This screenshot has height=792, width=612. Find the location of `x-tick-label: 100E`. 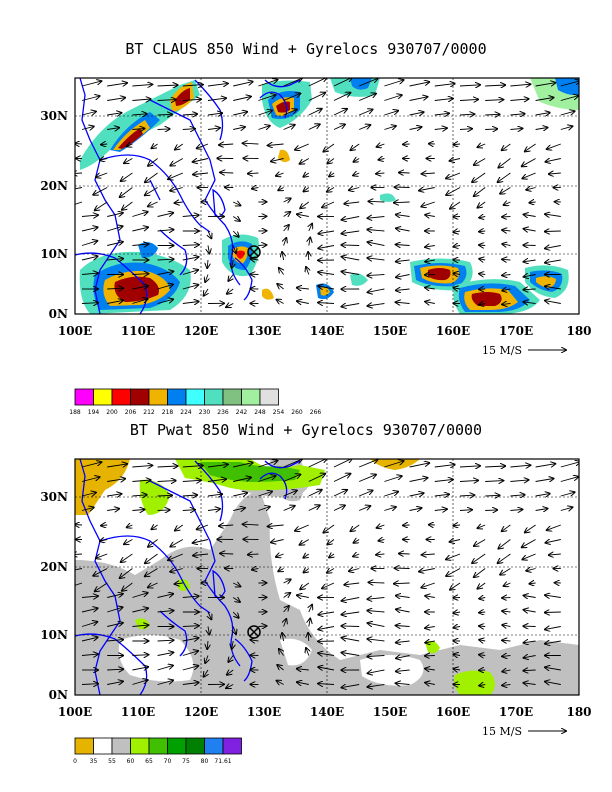

x-tick-label: 100E is located at coordinates (75, 712).